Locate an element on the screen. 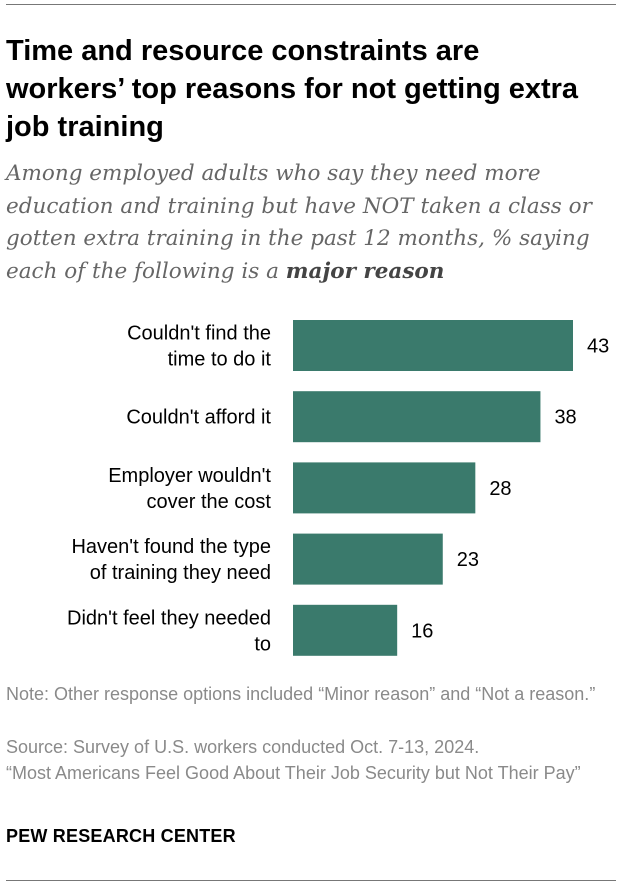 Image resolution: width=620 pixels, height=888 pixels. bar-value-label-1: 38 is located at coordinates (565, 418).